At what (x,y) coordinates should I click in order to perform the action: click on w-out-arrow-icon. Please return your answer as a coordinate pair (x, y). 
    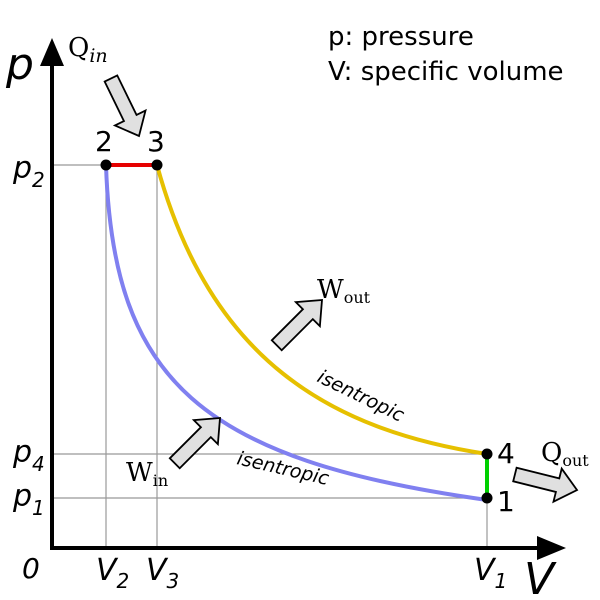
    Looking at the image, I should click on (296, 325).